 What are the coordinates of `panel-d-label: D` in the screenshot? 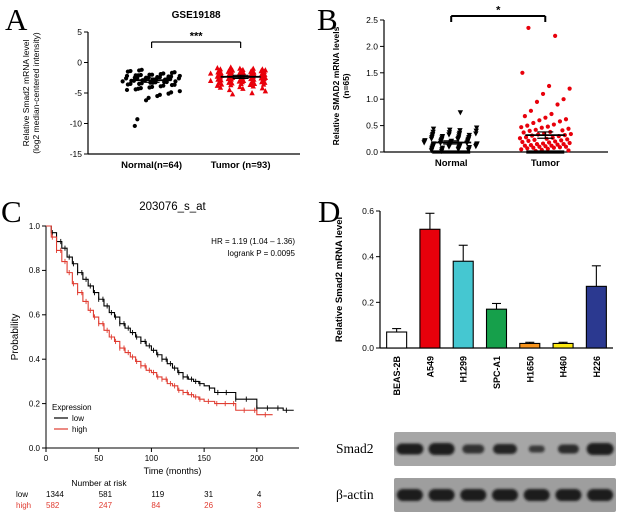 It's located at (329, 211).